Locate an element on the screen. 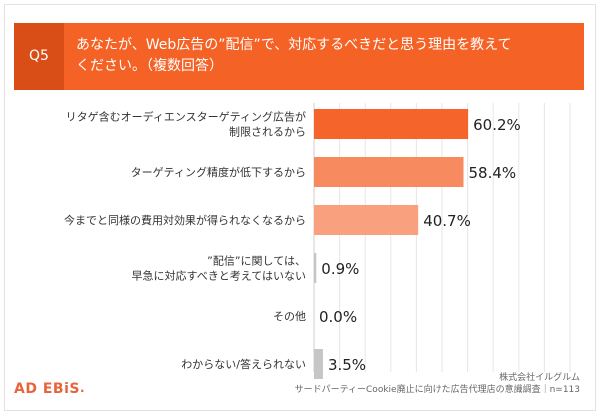 This screenshot has width=600, height=415. source-survey: サードパーティーCookie廃止に向けた広告代理店の意識調査｜n=113 is located at coordinates (437, 390).